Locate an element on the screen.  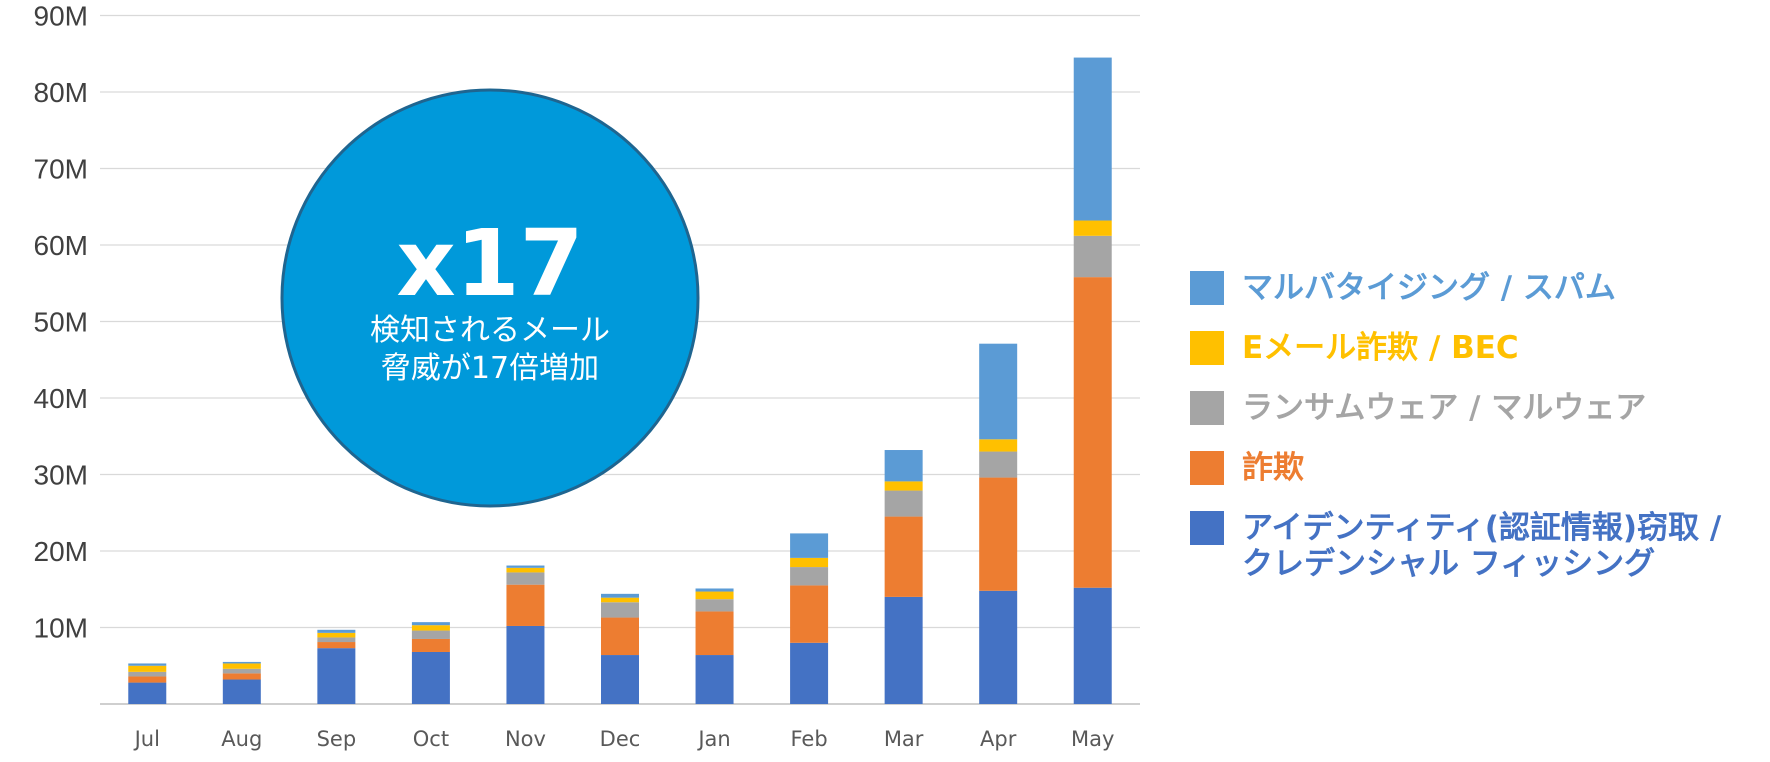
callout-circle is located at coordinates (490, 298).